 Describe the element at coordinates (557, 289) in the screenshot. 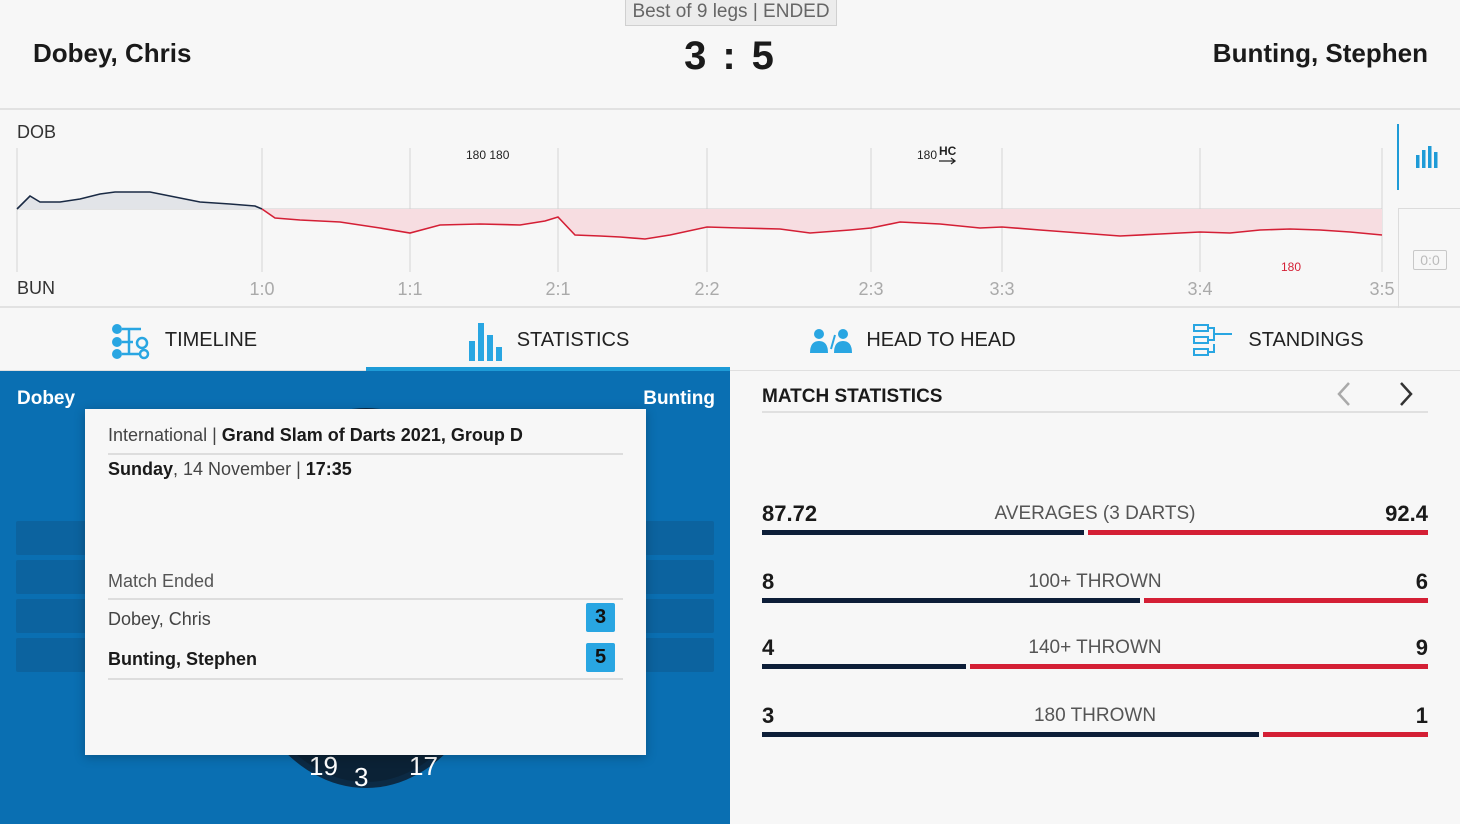

I see `leg-label: 2:1` at that location.